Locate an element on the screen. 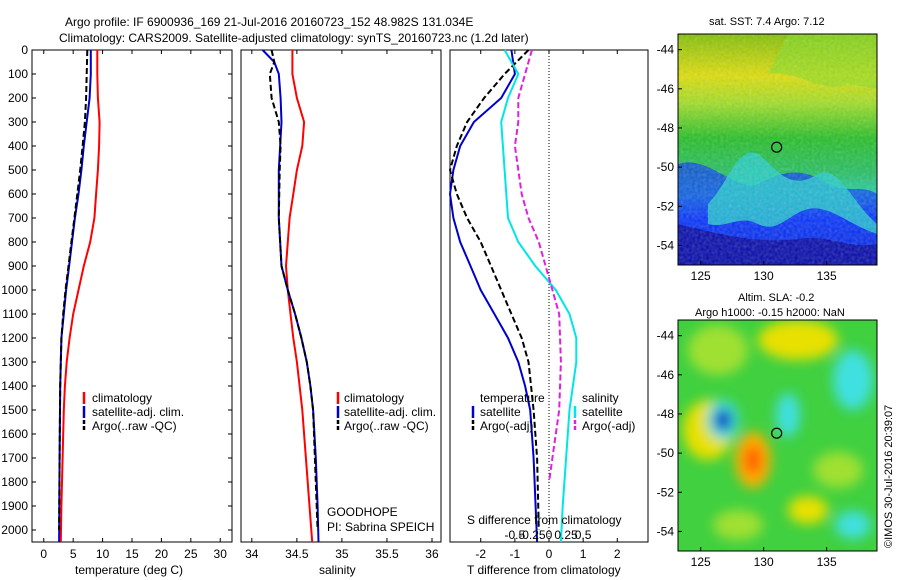 The width and height of the screenshot is (900, 580). imos-credit: ©IMOS 30-Jul-2016 20:39:07 is located at coordinates (889, 476).